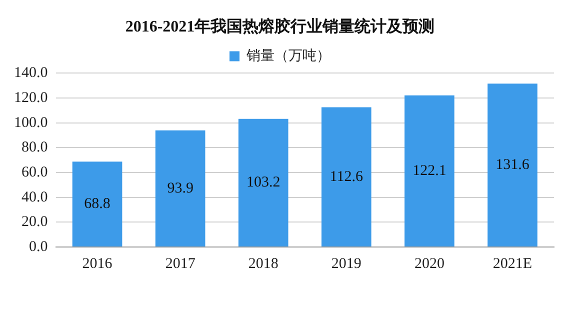 The height and width of the screenshot is (326, 576). What do you see at coordinates (512, 264) in the screenshot?
I see `x-tick-label: 2021E` at bounding box center [512, 264].